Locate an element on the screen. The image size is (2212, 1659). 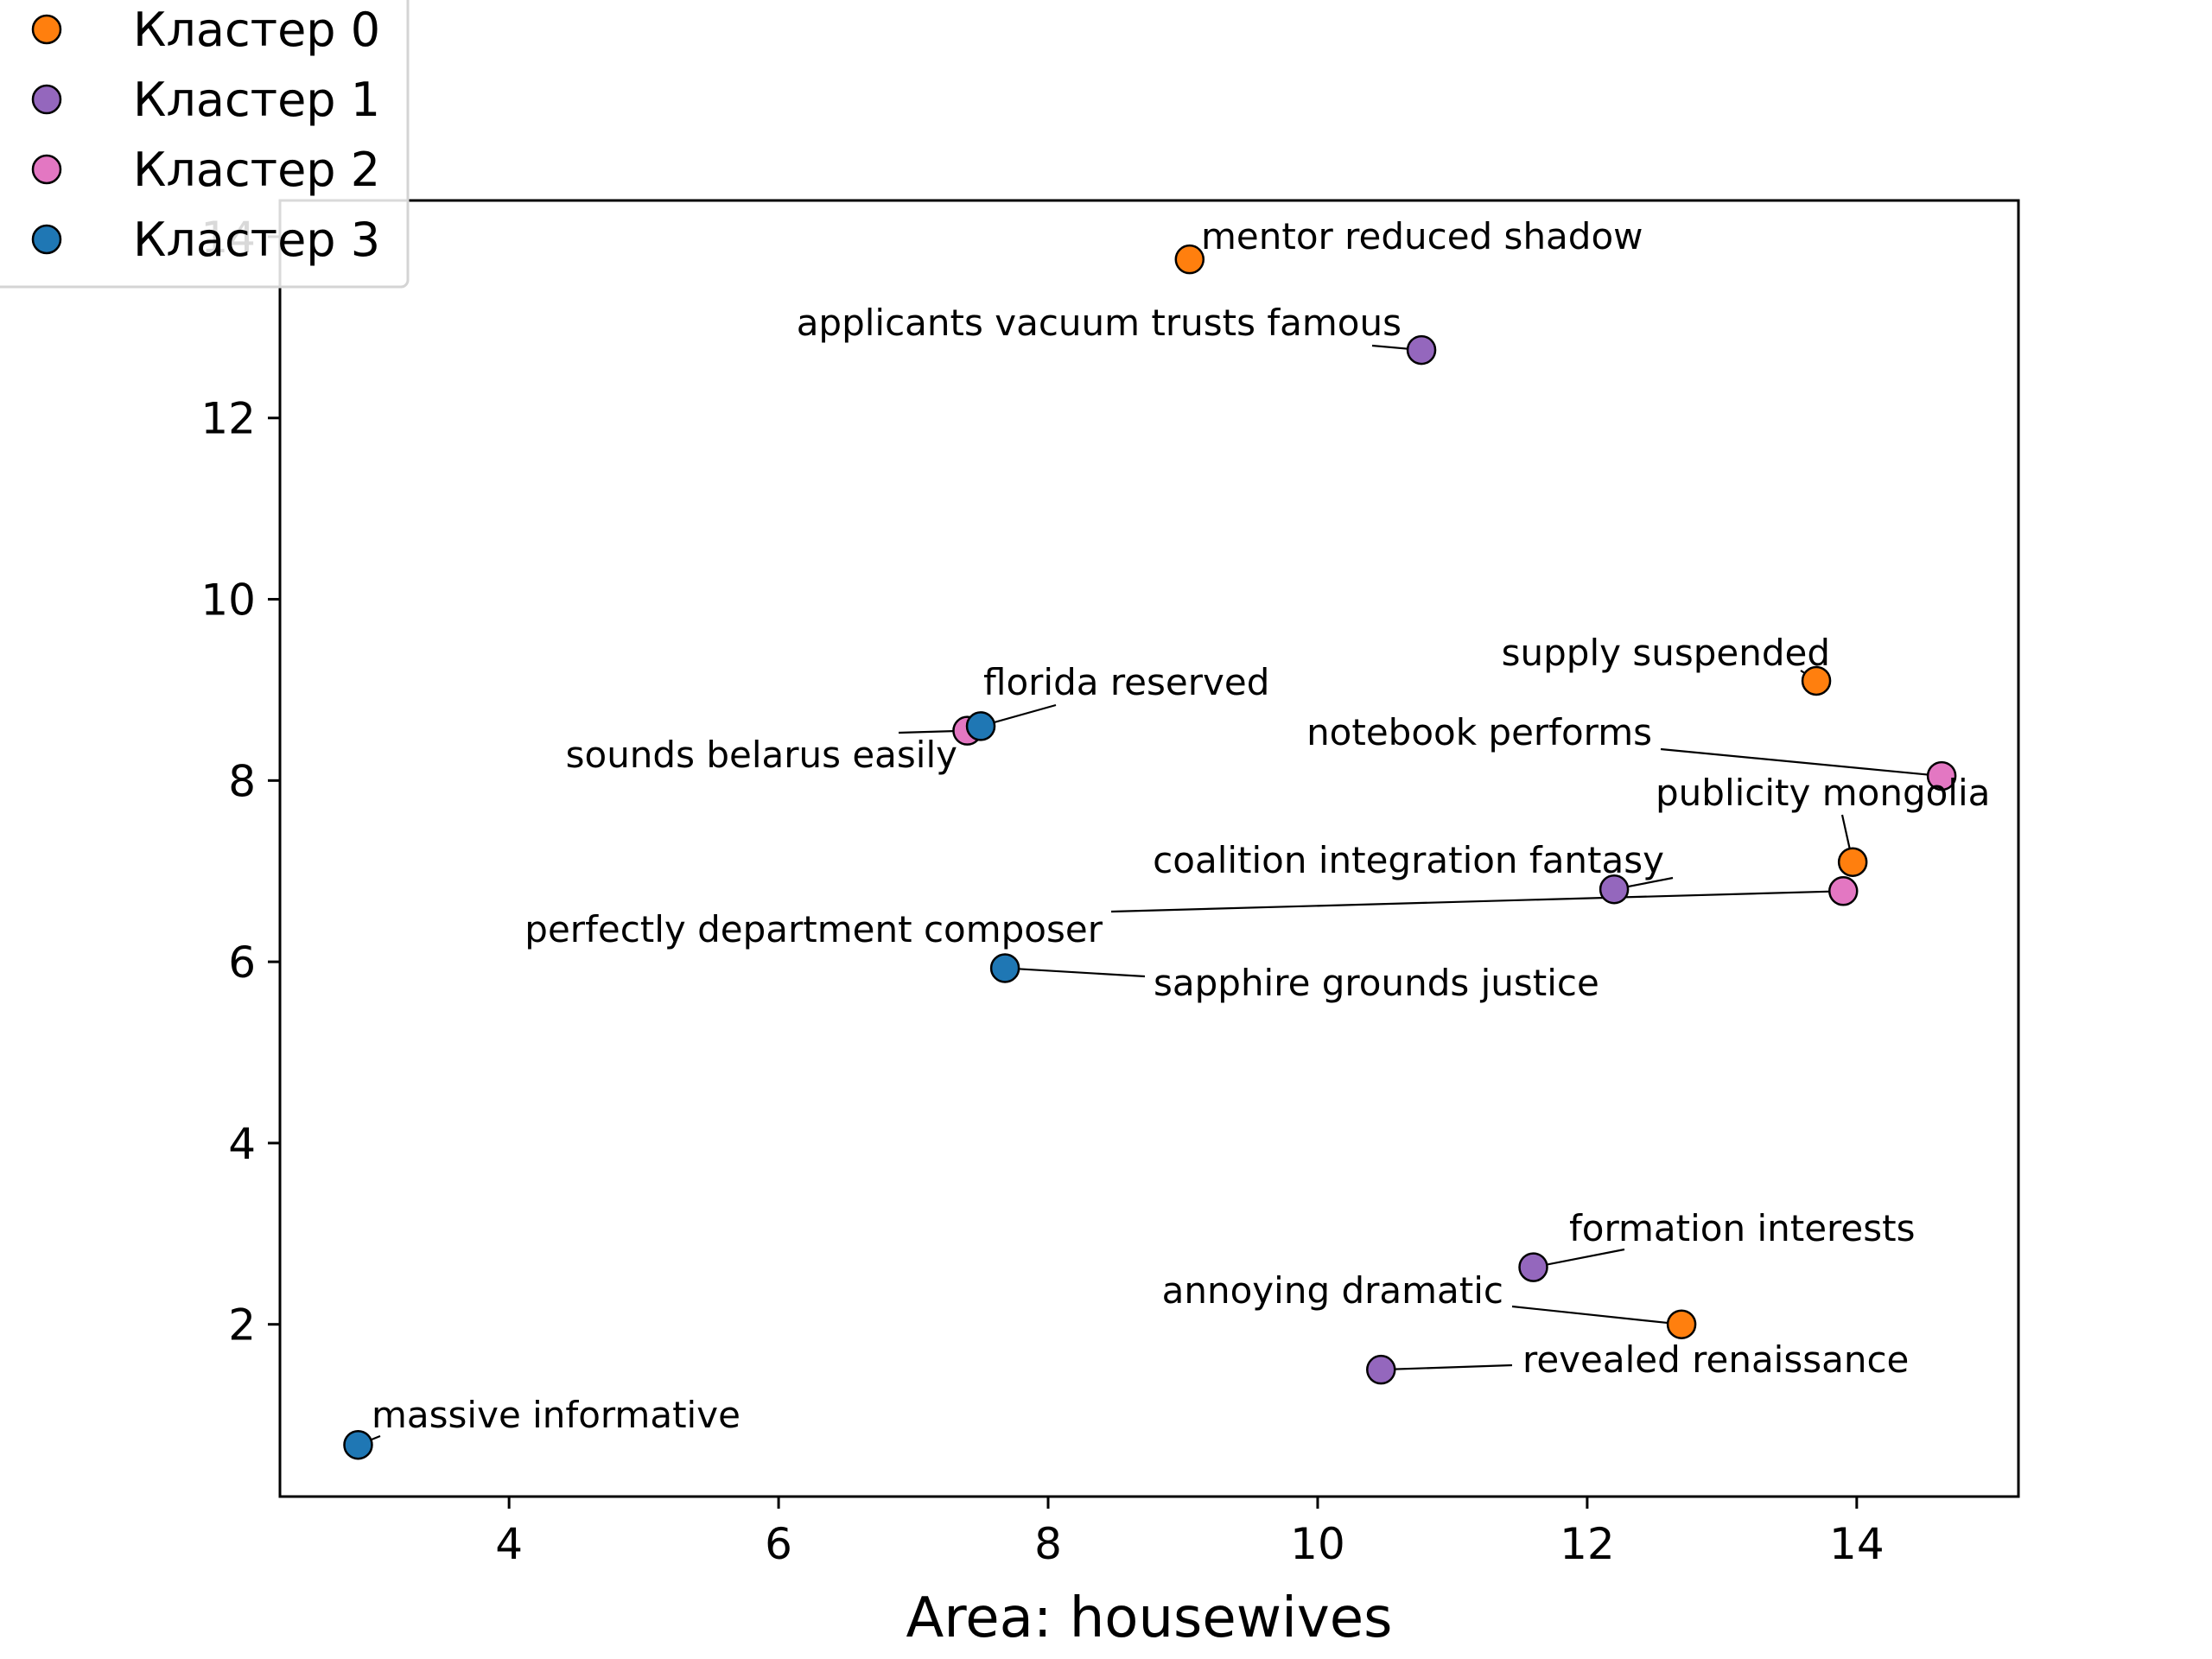
x-axis: 4 6 8 10 12 14 is located at coordinates (1190, 1533).